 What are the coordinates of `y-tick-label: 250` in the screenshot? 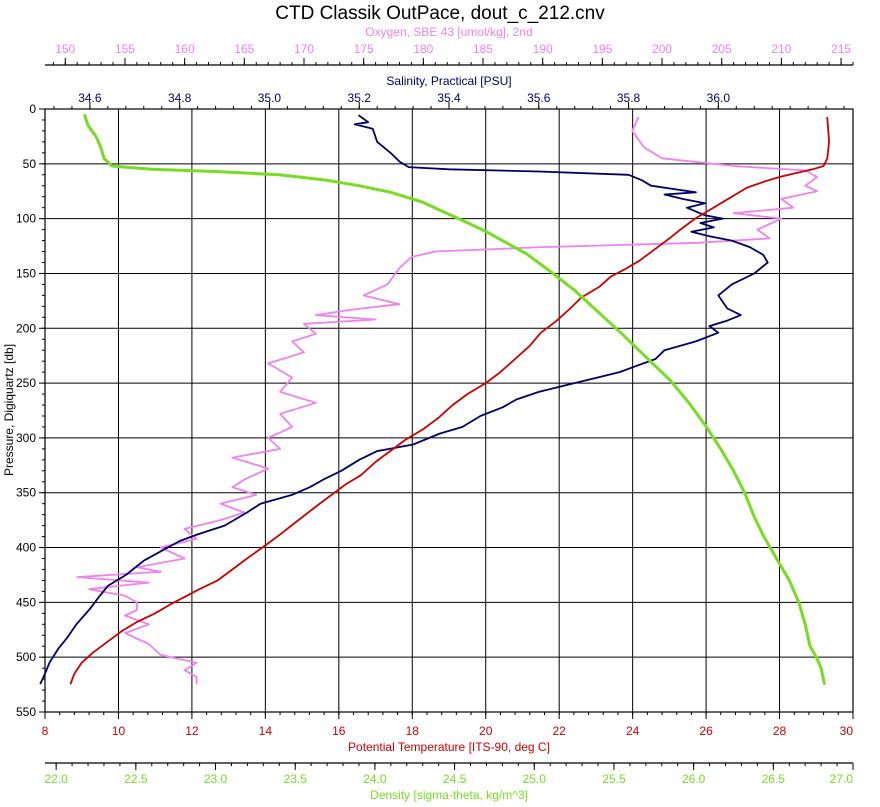 It's located at (26, 383).